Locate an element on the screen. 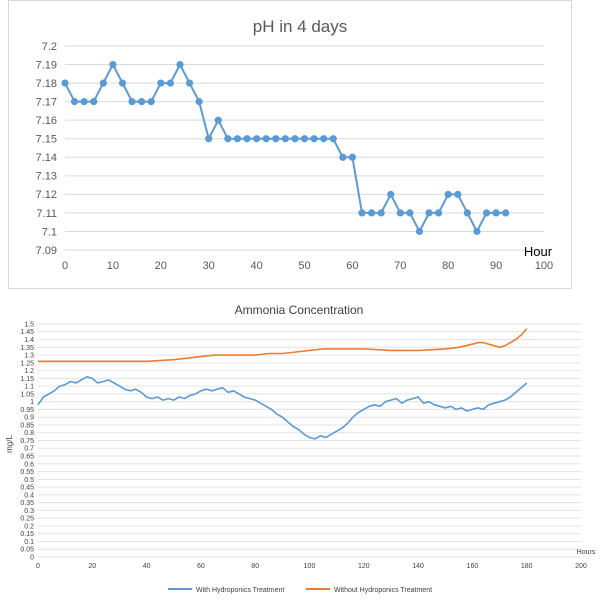  ammonia-y-tick-label: 0.75 is located at coordinates (27, 441).